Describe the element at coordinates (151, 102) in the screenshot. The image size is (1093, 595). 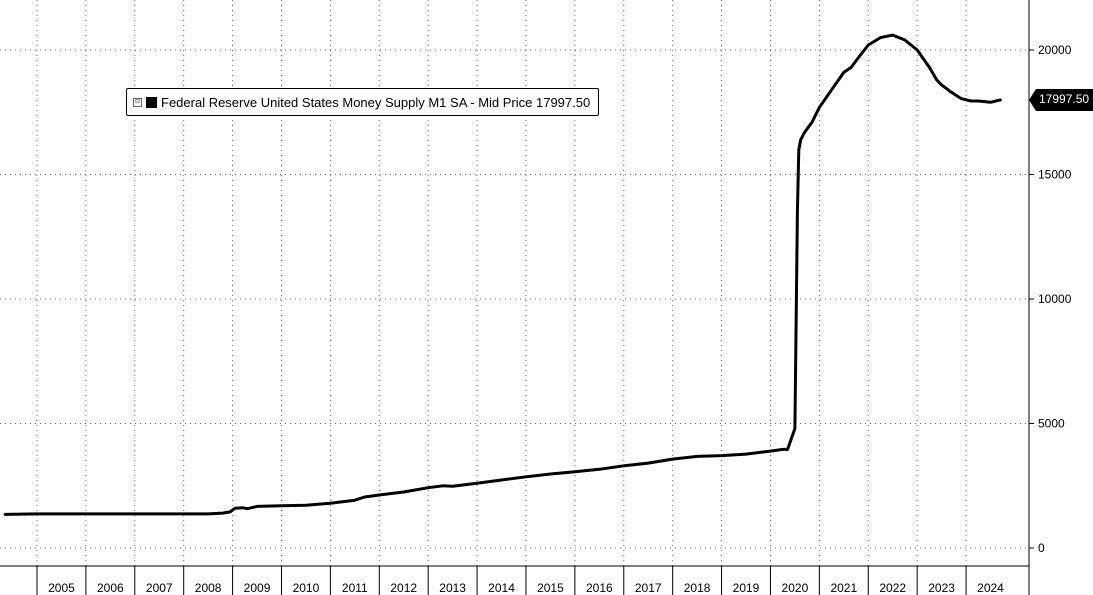
I see `legend-swatch` at that location.